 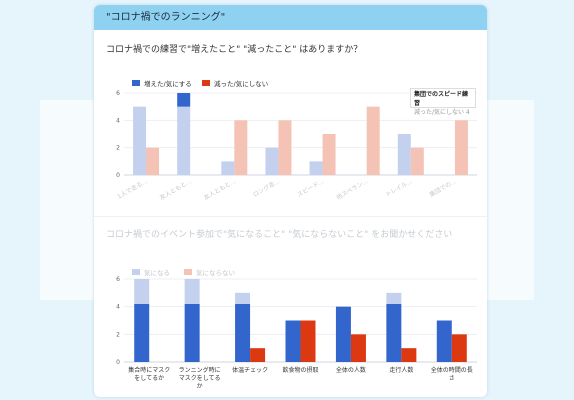 What do you see at coordinates (351, 370) in the screenshot?
I see `x-tick-label: 全体の人数` at bounding box center [351, 370].